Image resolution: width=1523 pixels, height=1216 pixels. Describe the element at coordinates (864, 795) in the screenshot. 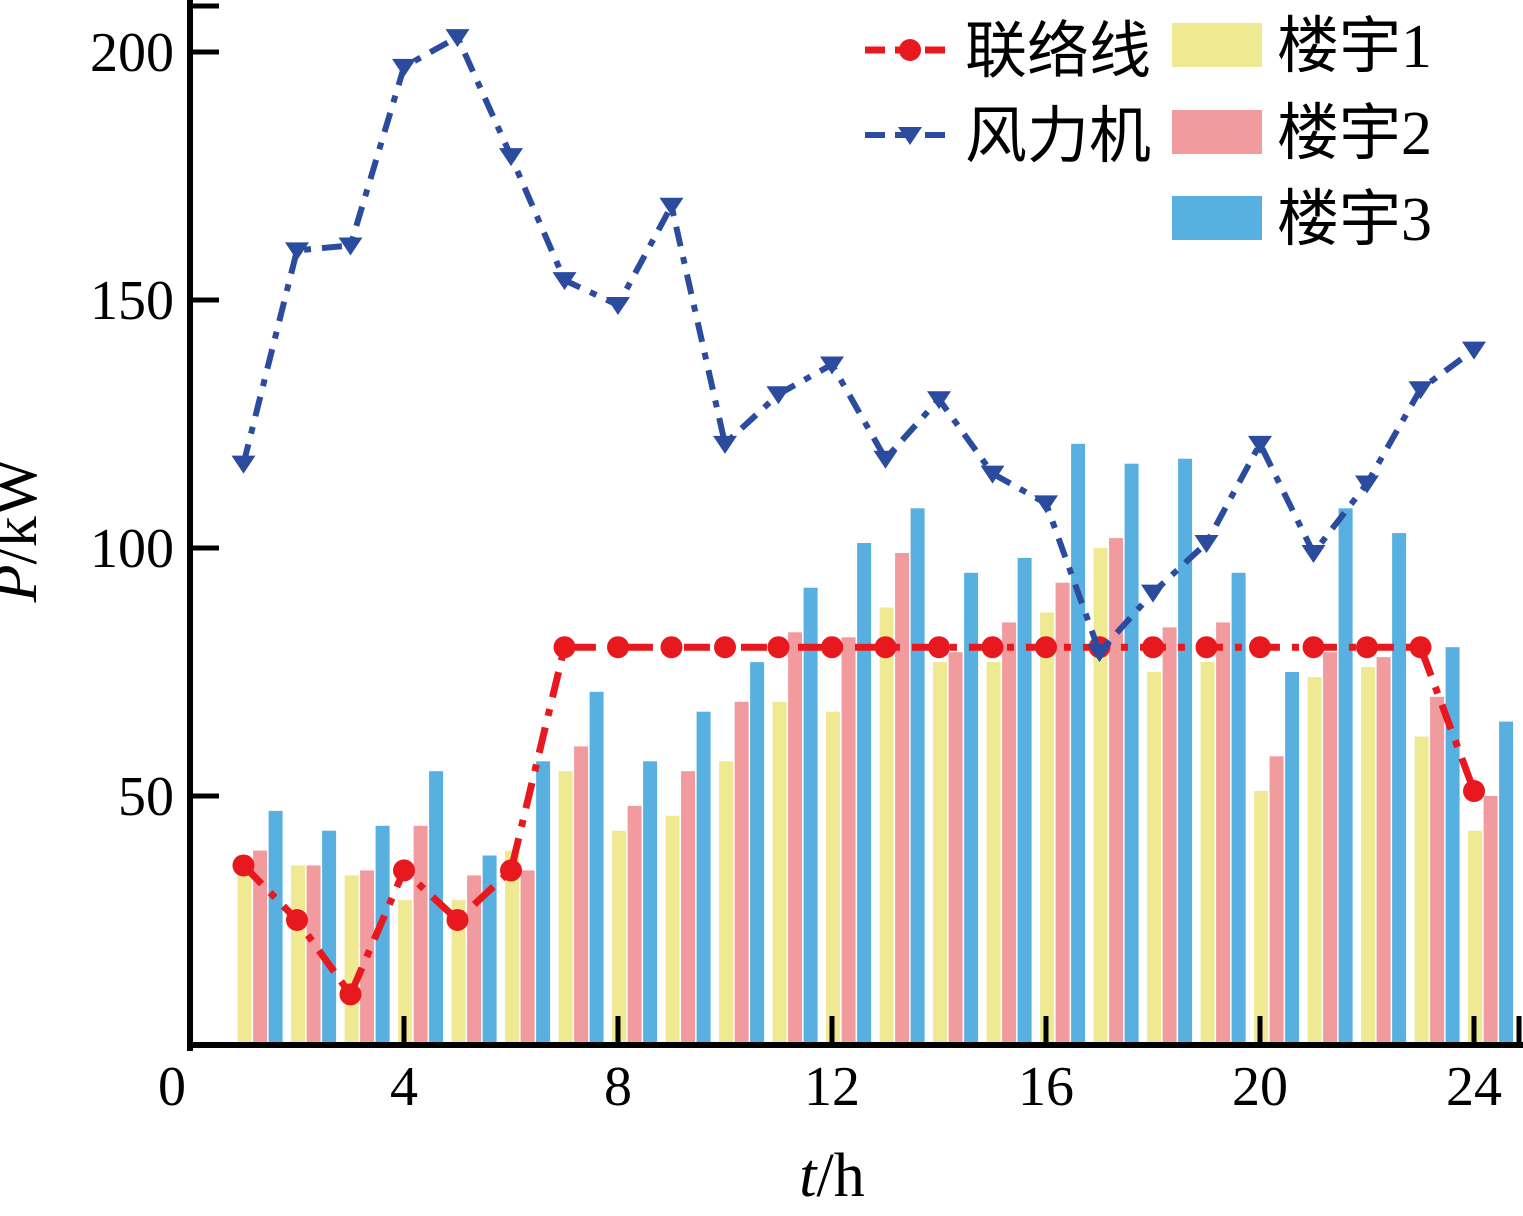

I see `bar-building-3-h12` at that location.